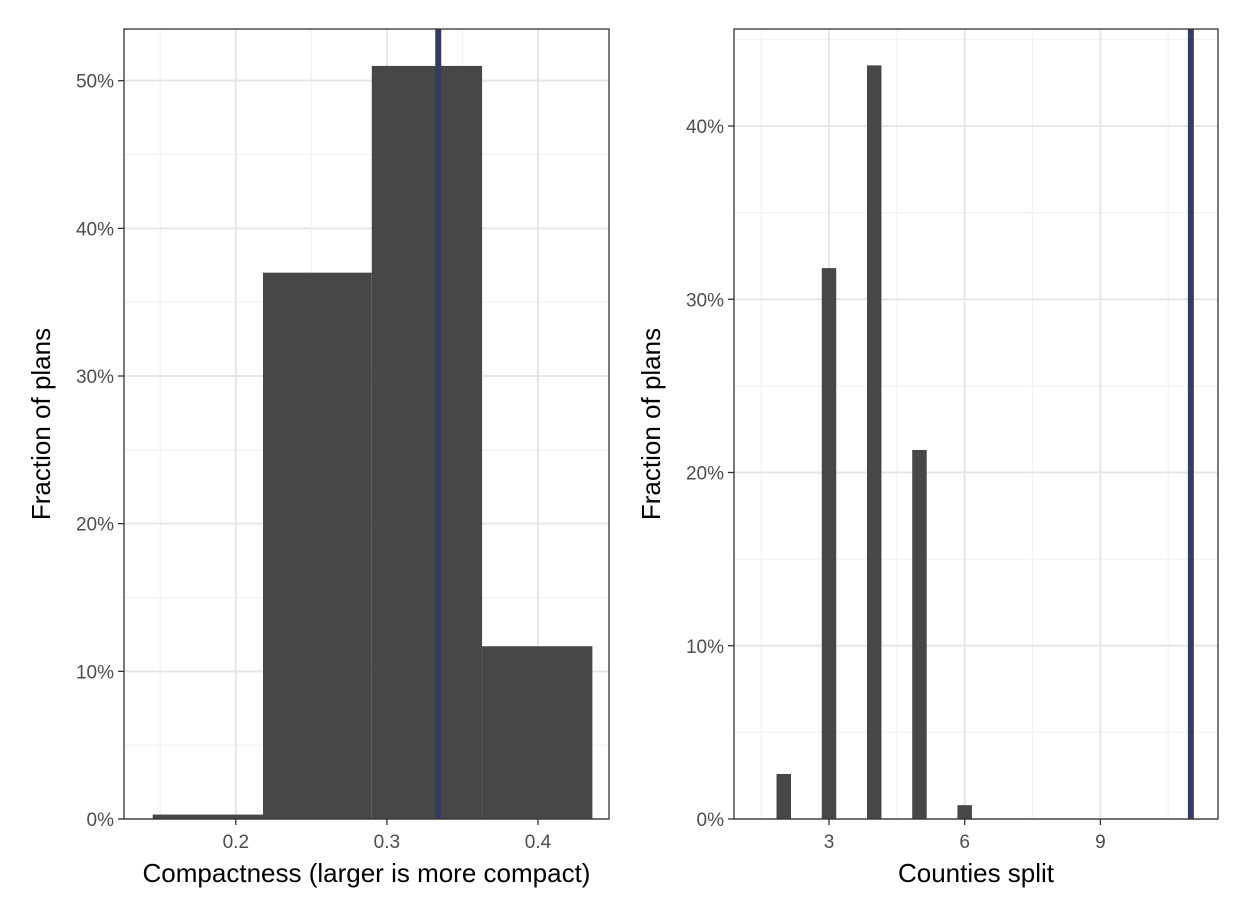 This screenshot has height=917, width=1248. What do you see at coordinates (1100, 842) in the screenshot?
I see `x-tick-label: 9` at bounding box center [1100, 842].